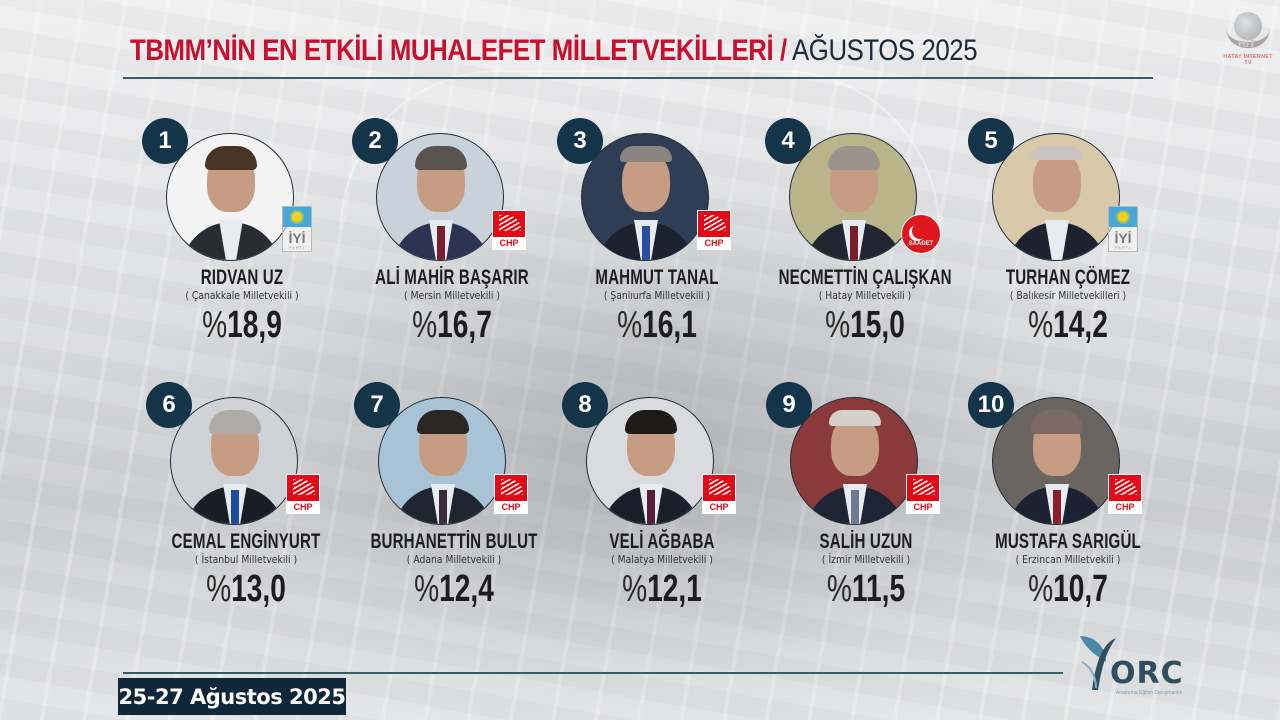  I want to click on deputy-district: ( Çanakkale Milletvekili ), so click(242, 296).